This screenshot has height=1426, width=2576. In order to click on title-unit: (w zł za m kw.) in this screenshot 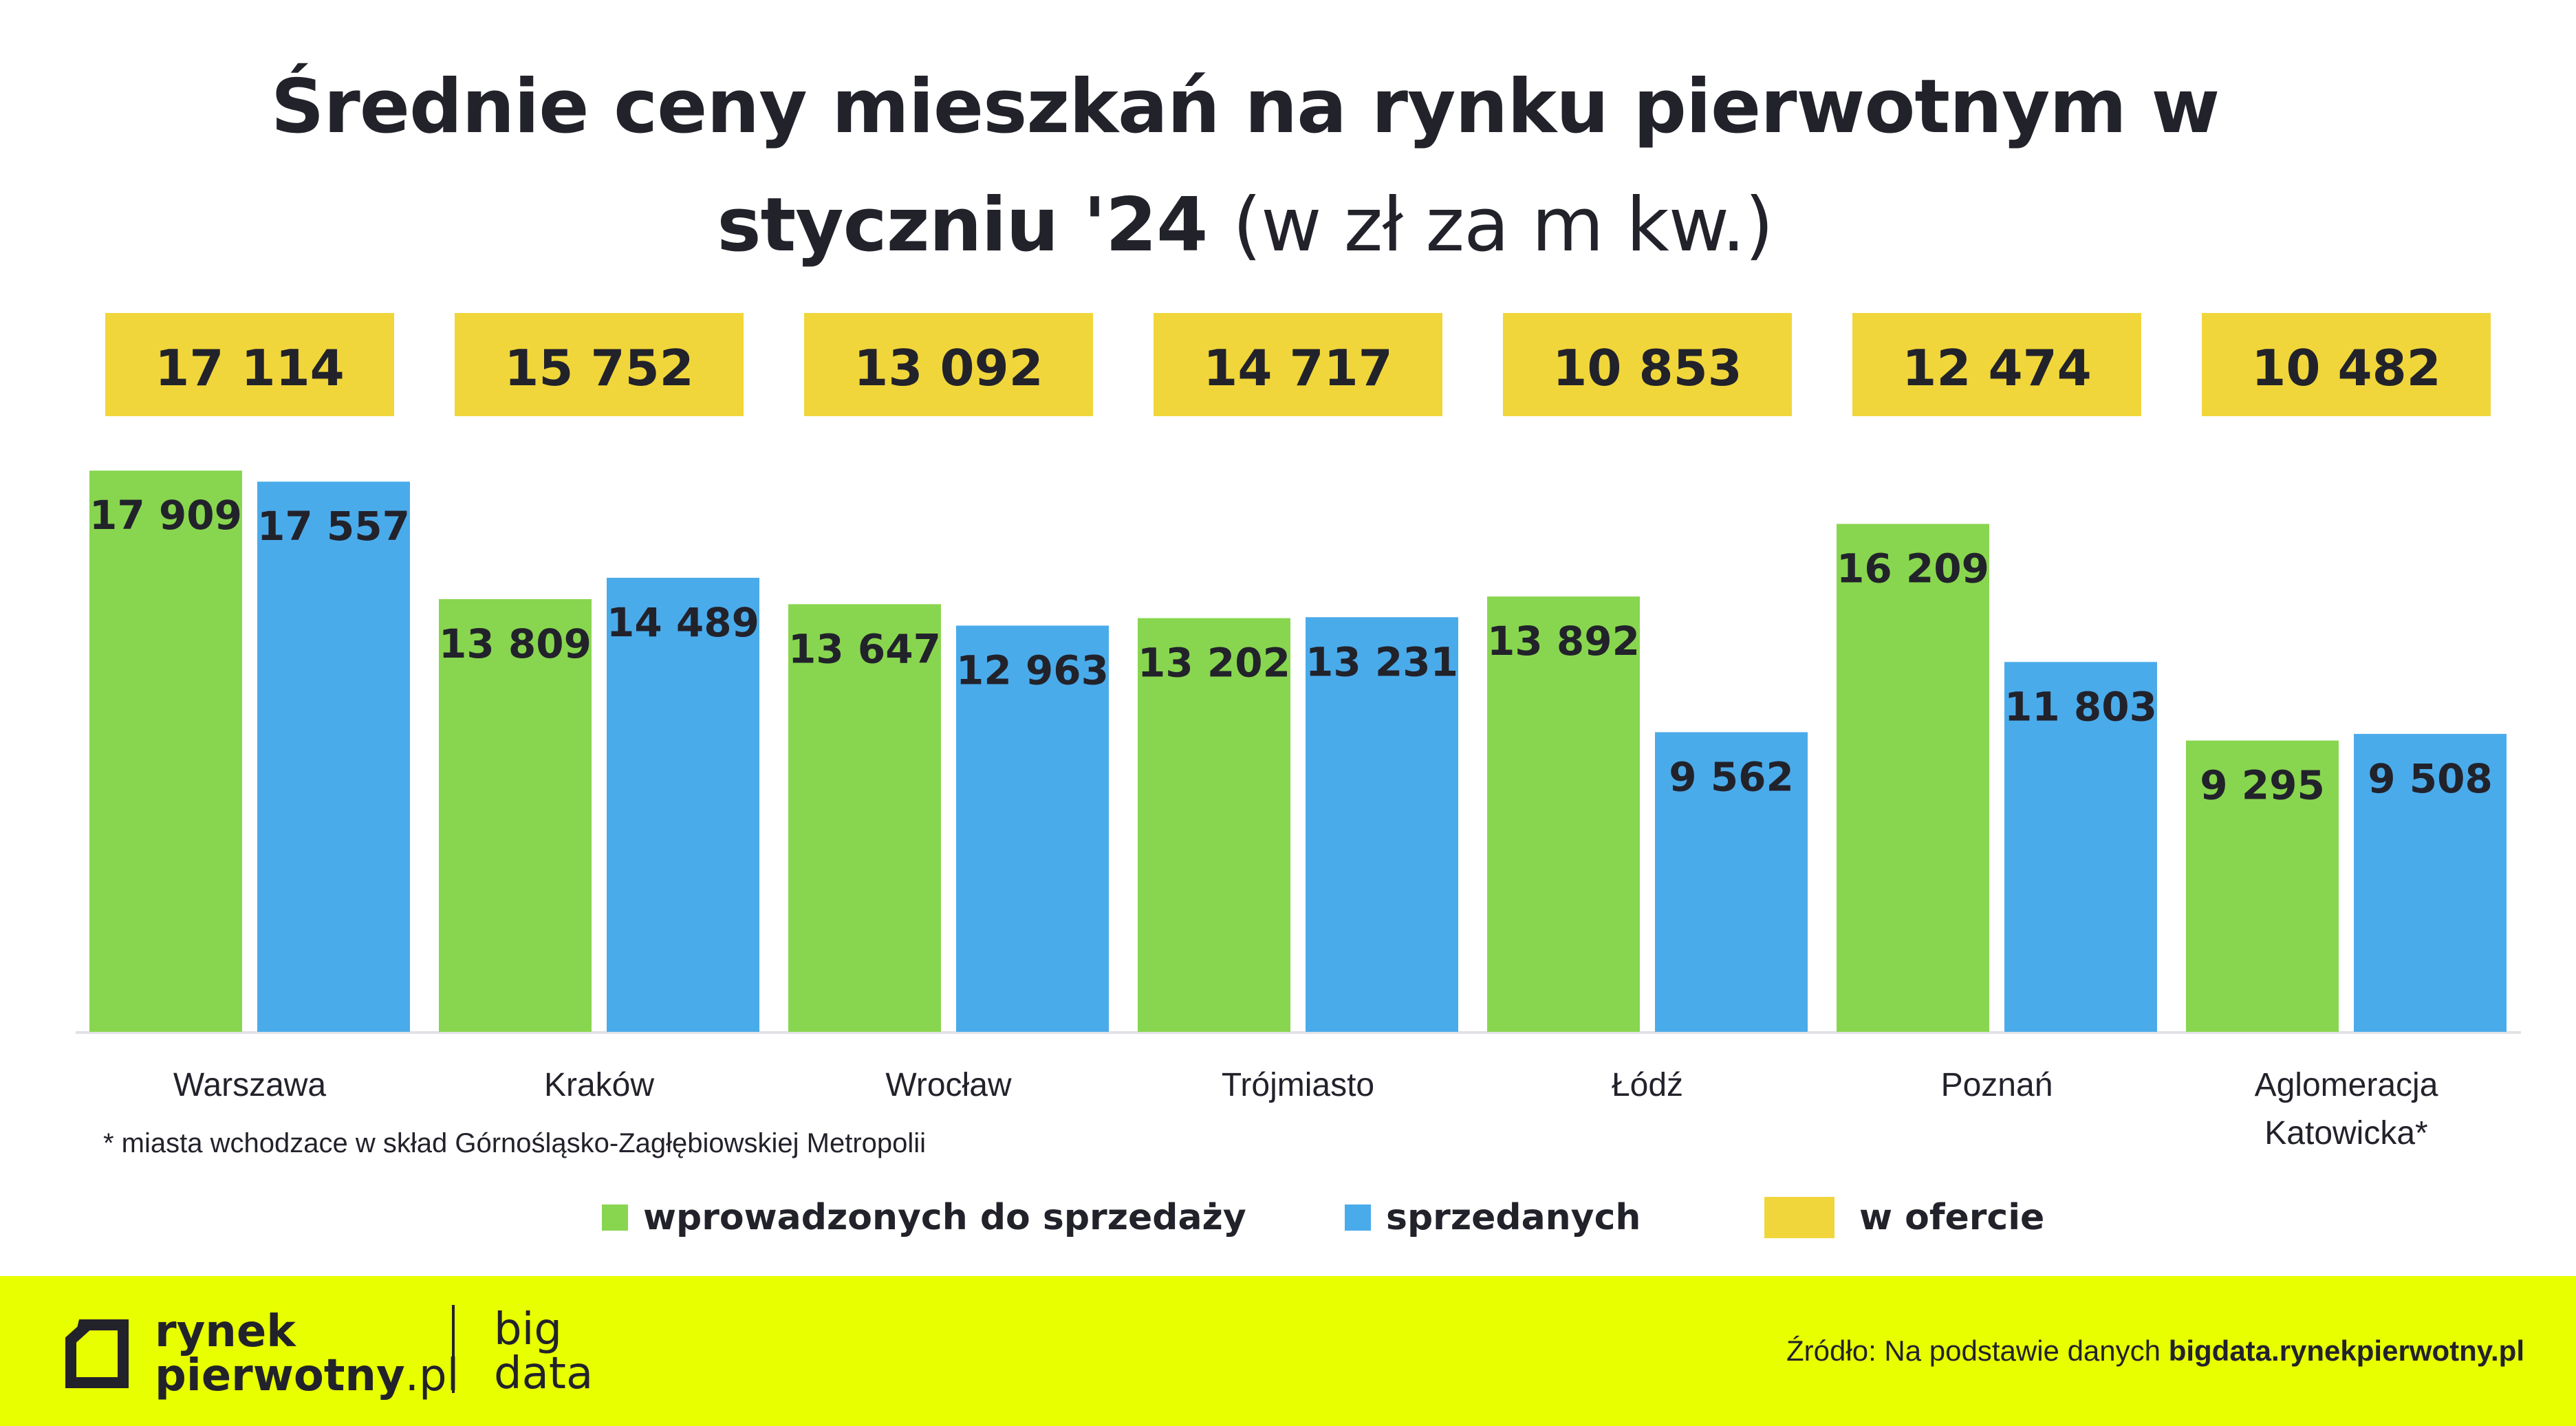, I will do `click(1503, 225)`.